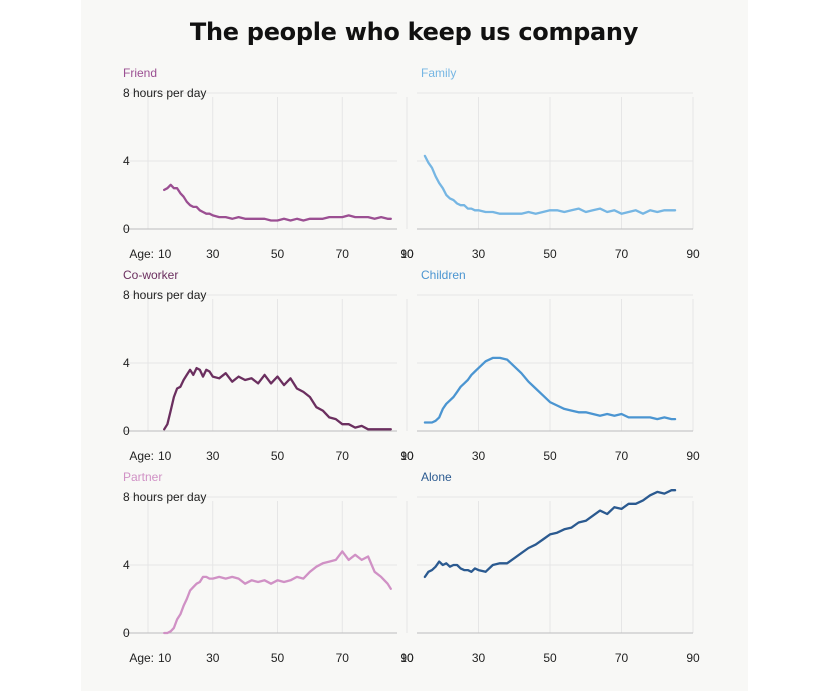 The height and width of the screenshot is (691, 828). Describe the element at coordinates (141, 254) in the screenshot. I see `x-axis-prefix-friend: Age:` at that location.